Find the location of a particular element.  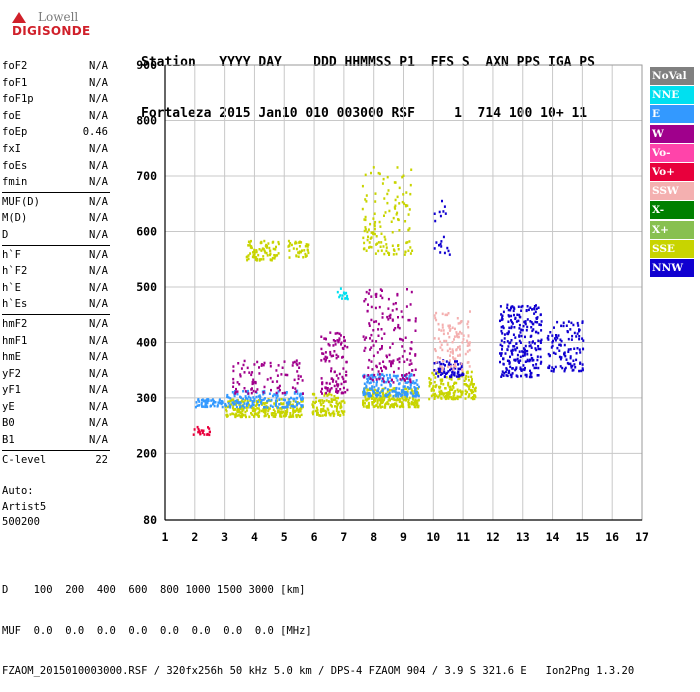

parameter-row: h`E N/A is located at coordinates (56, 288).